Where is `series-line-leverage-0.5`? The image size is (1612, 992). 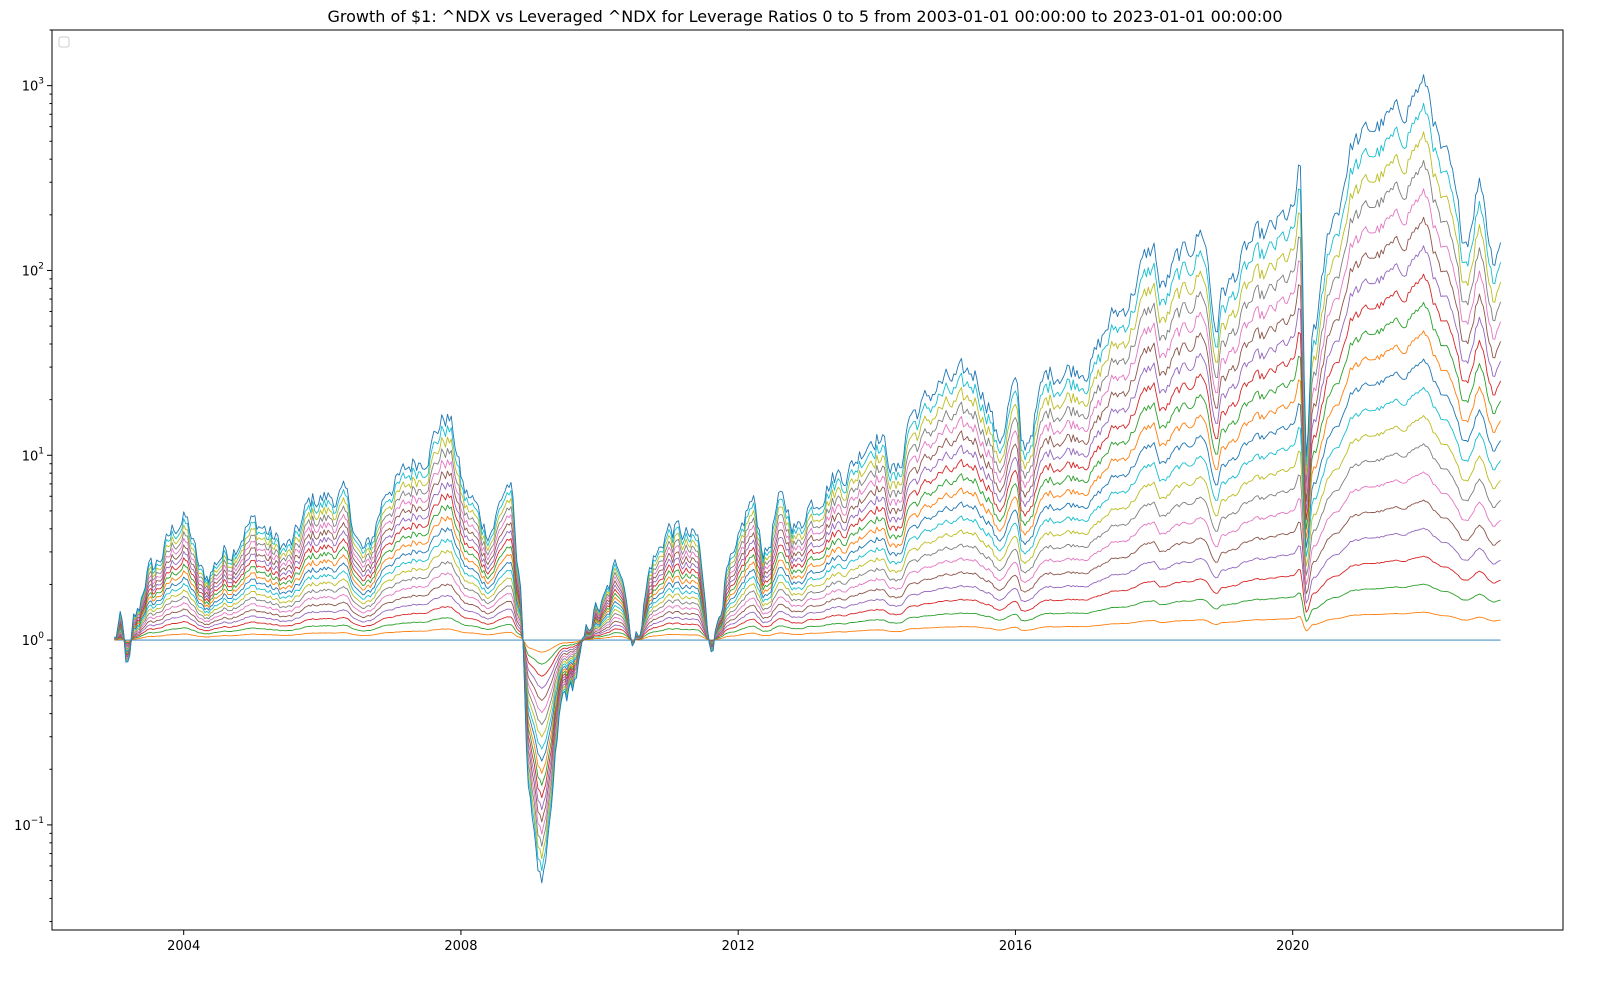 series-line-leverage-0.5 is located at coordinates (807, 624).